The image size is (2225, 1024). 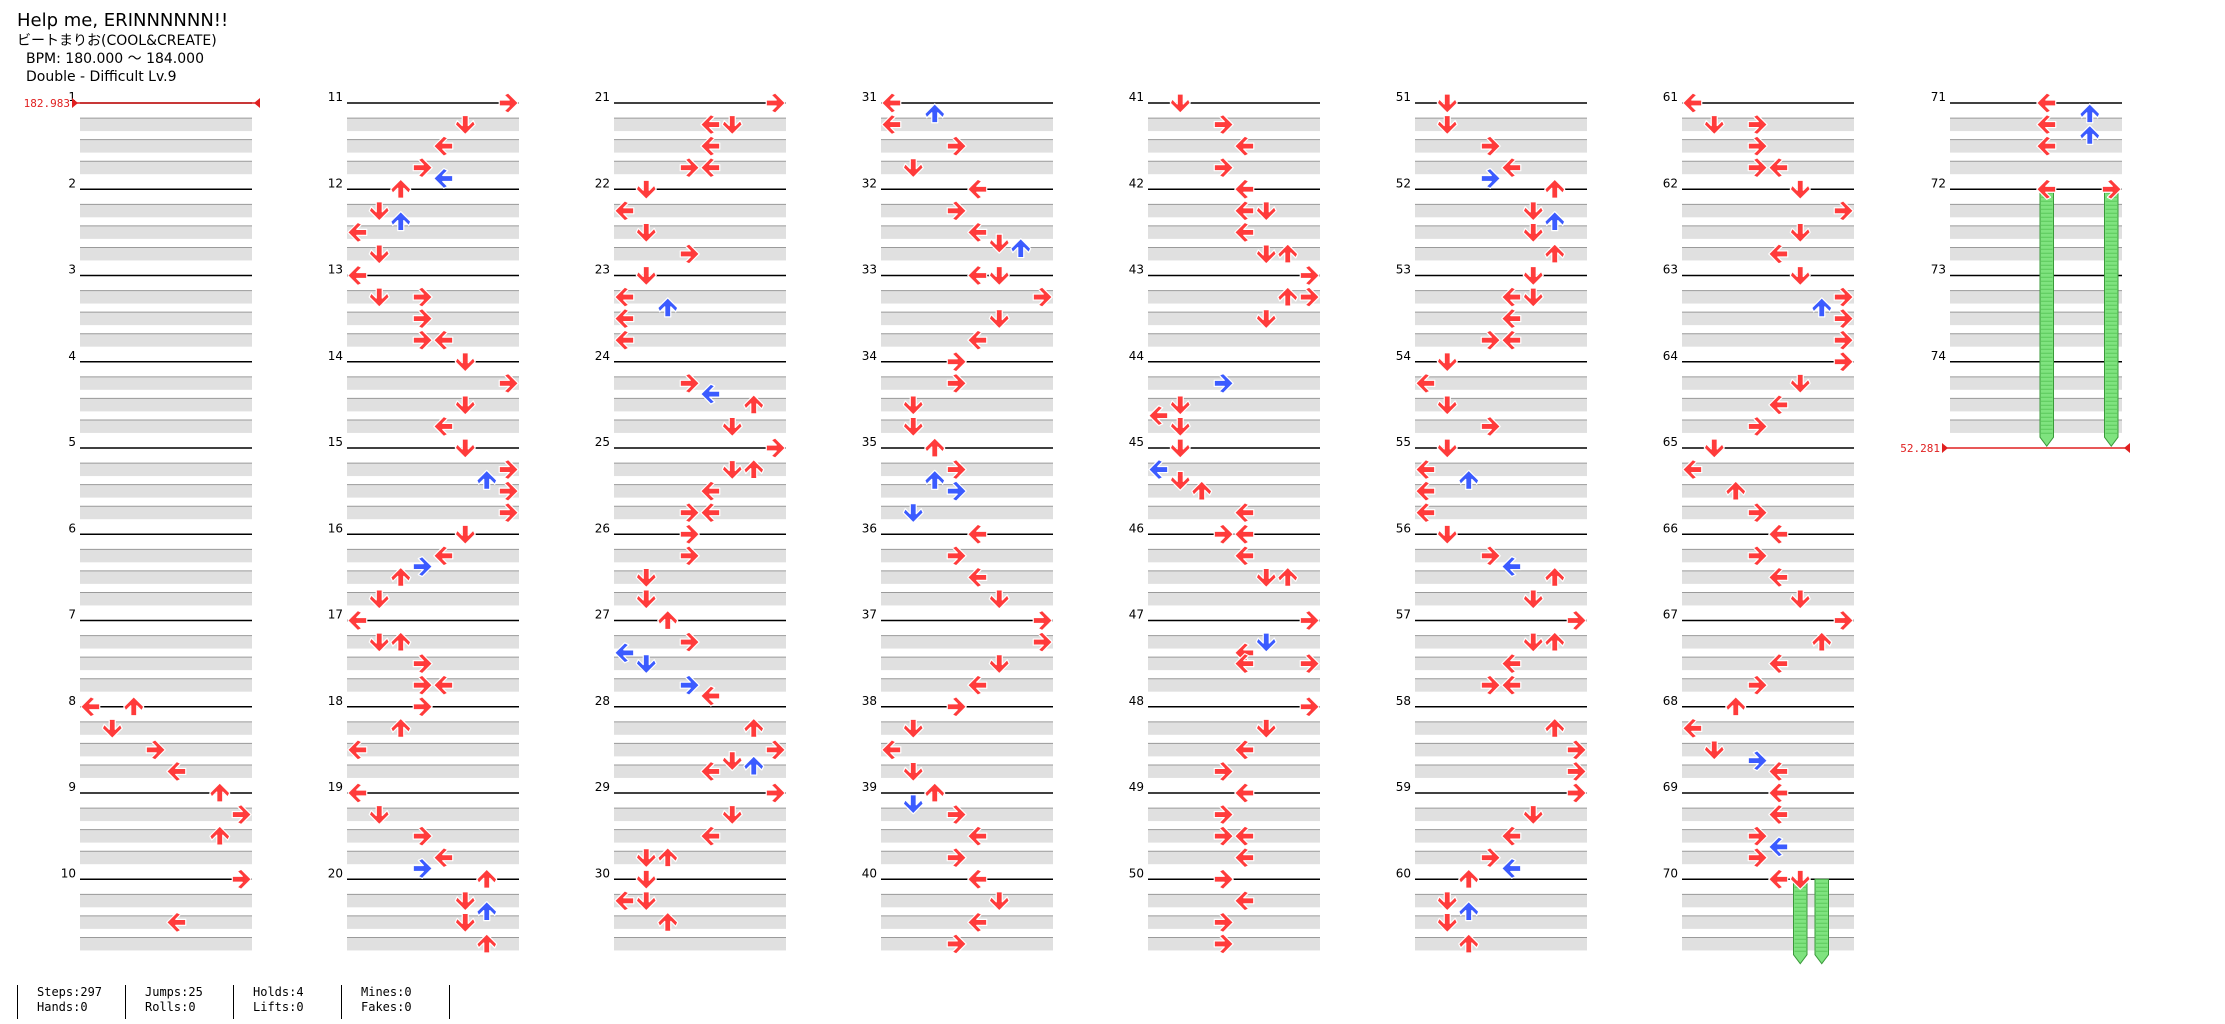 I want to click on measure-number: 21, so click(x=602, y=97).